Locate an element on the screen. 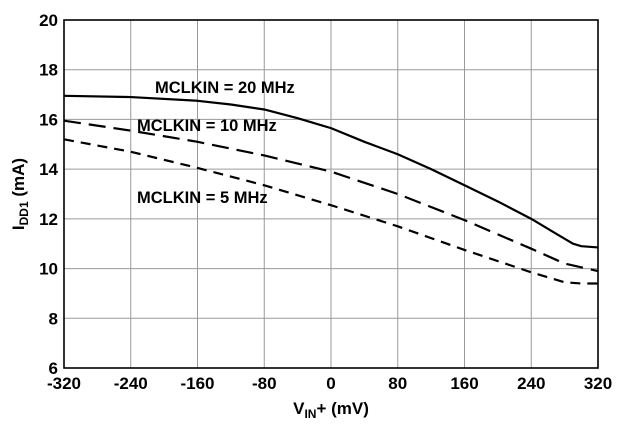 Image resolution: width=618 pixels, height=428 pixels. series-annotation-1: MCLKIN = 20 MHz is located at coordinates (225, 88).